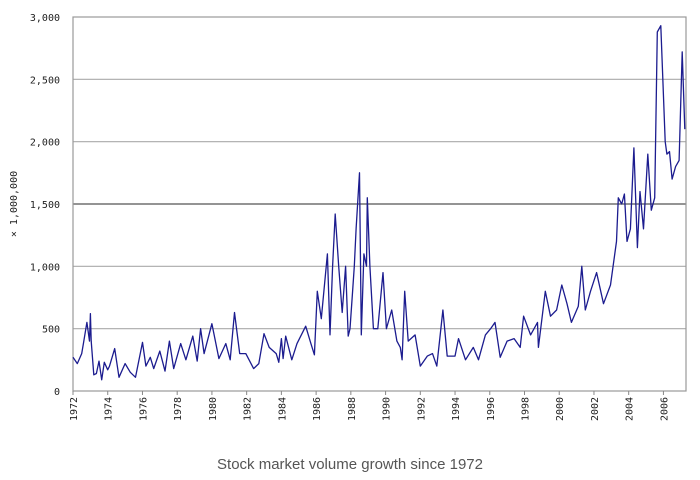  I want to click on x-tick-label: 2000, so click(560, 409).